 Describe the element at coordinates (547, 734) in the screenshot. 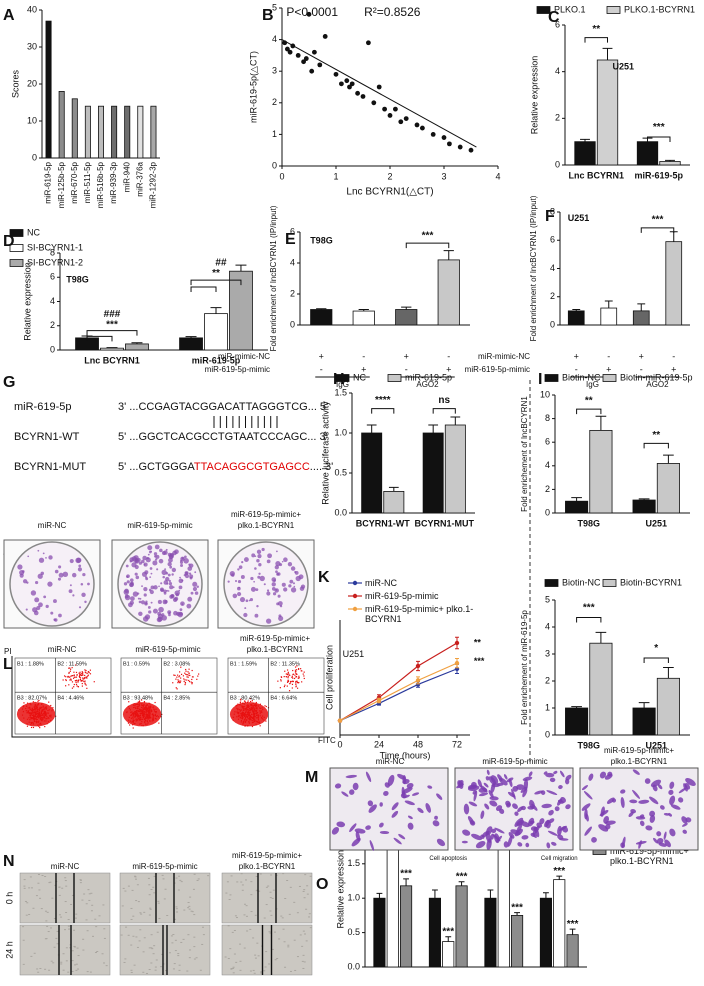

I see `y-tick-label: 0` at that location.